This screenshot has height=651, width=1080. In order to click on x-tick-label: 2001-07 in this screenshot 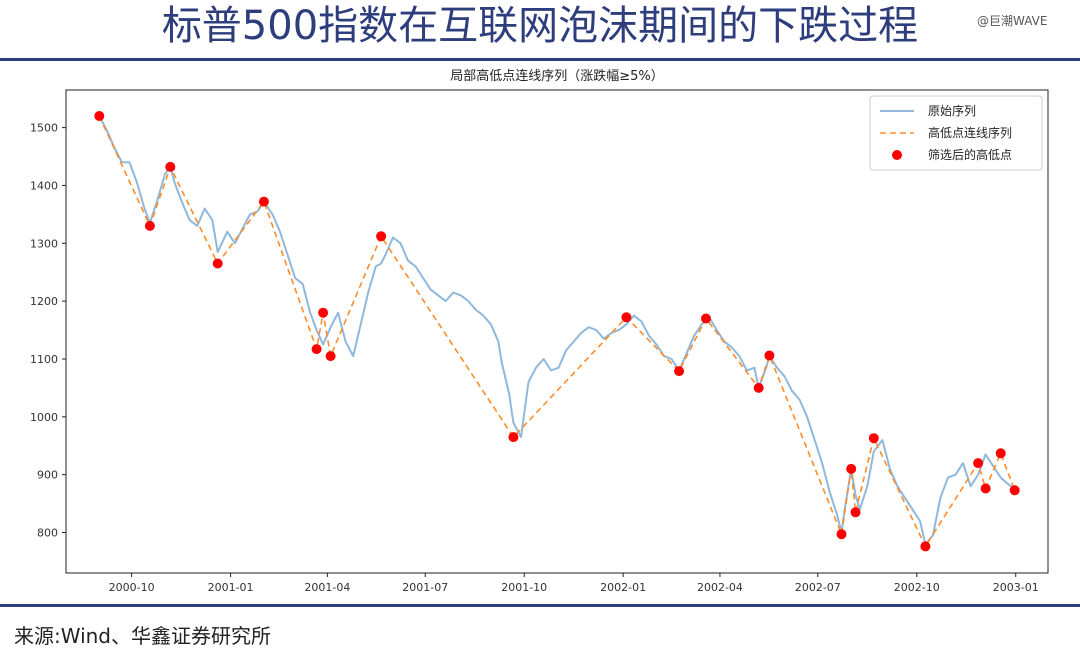, I will do `click(425, 587)`.